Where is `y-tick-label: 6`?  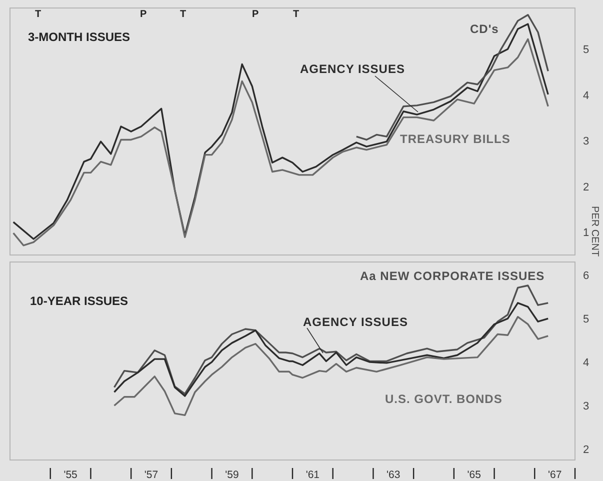
y-tick-label: 6 is located at coordinates (586, 276).